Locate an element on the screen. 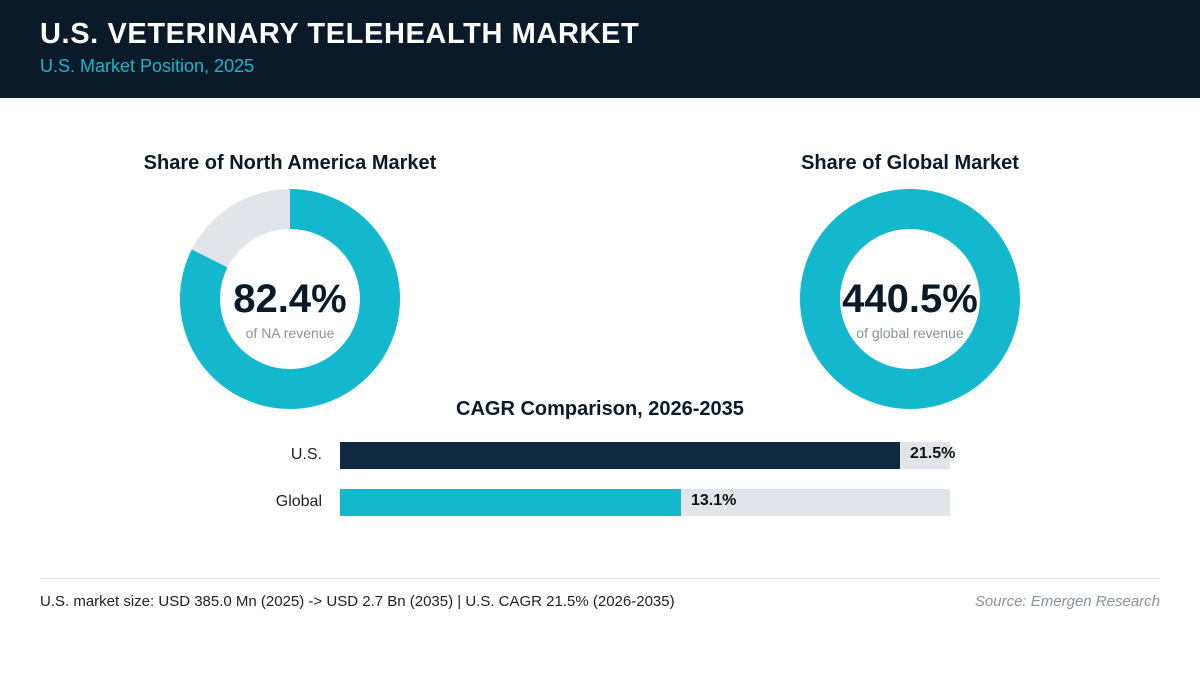 Image resolution: width=1200 pixels, height=675 pixels. global-share-slice is located at coordinates (910, 299).